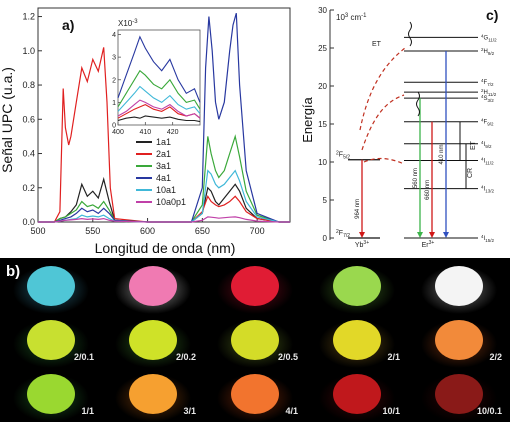  I want to click on er-level-label: 4G11/2, so click(489, 37).